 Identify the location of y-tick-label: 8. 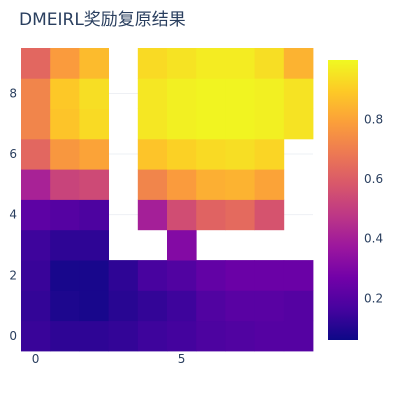
(13, 93).